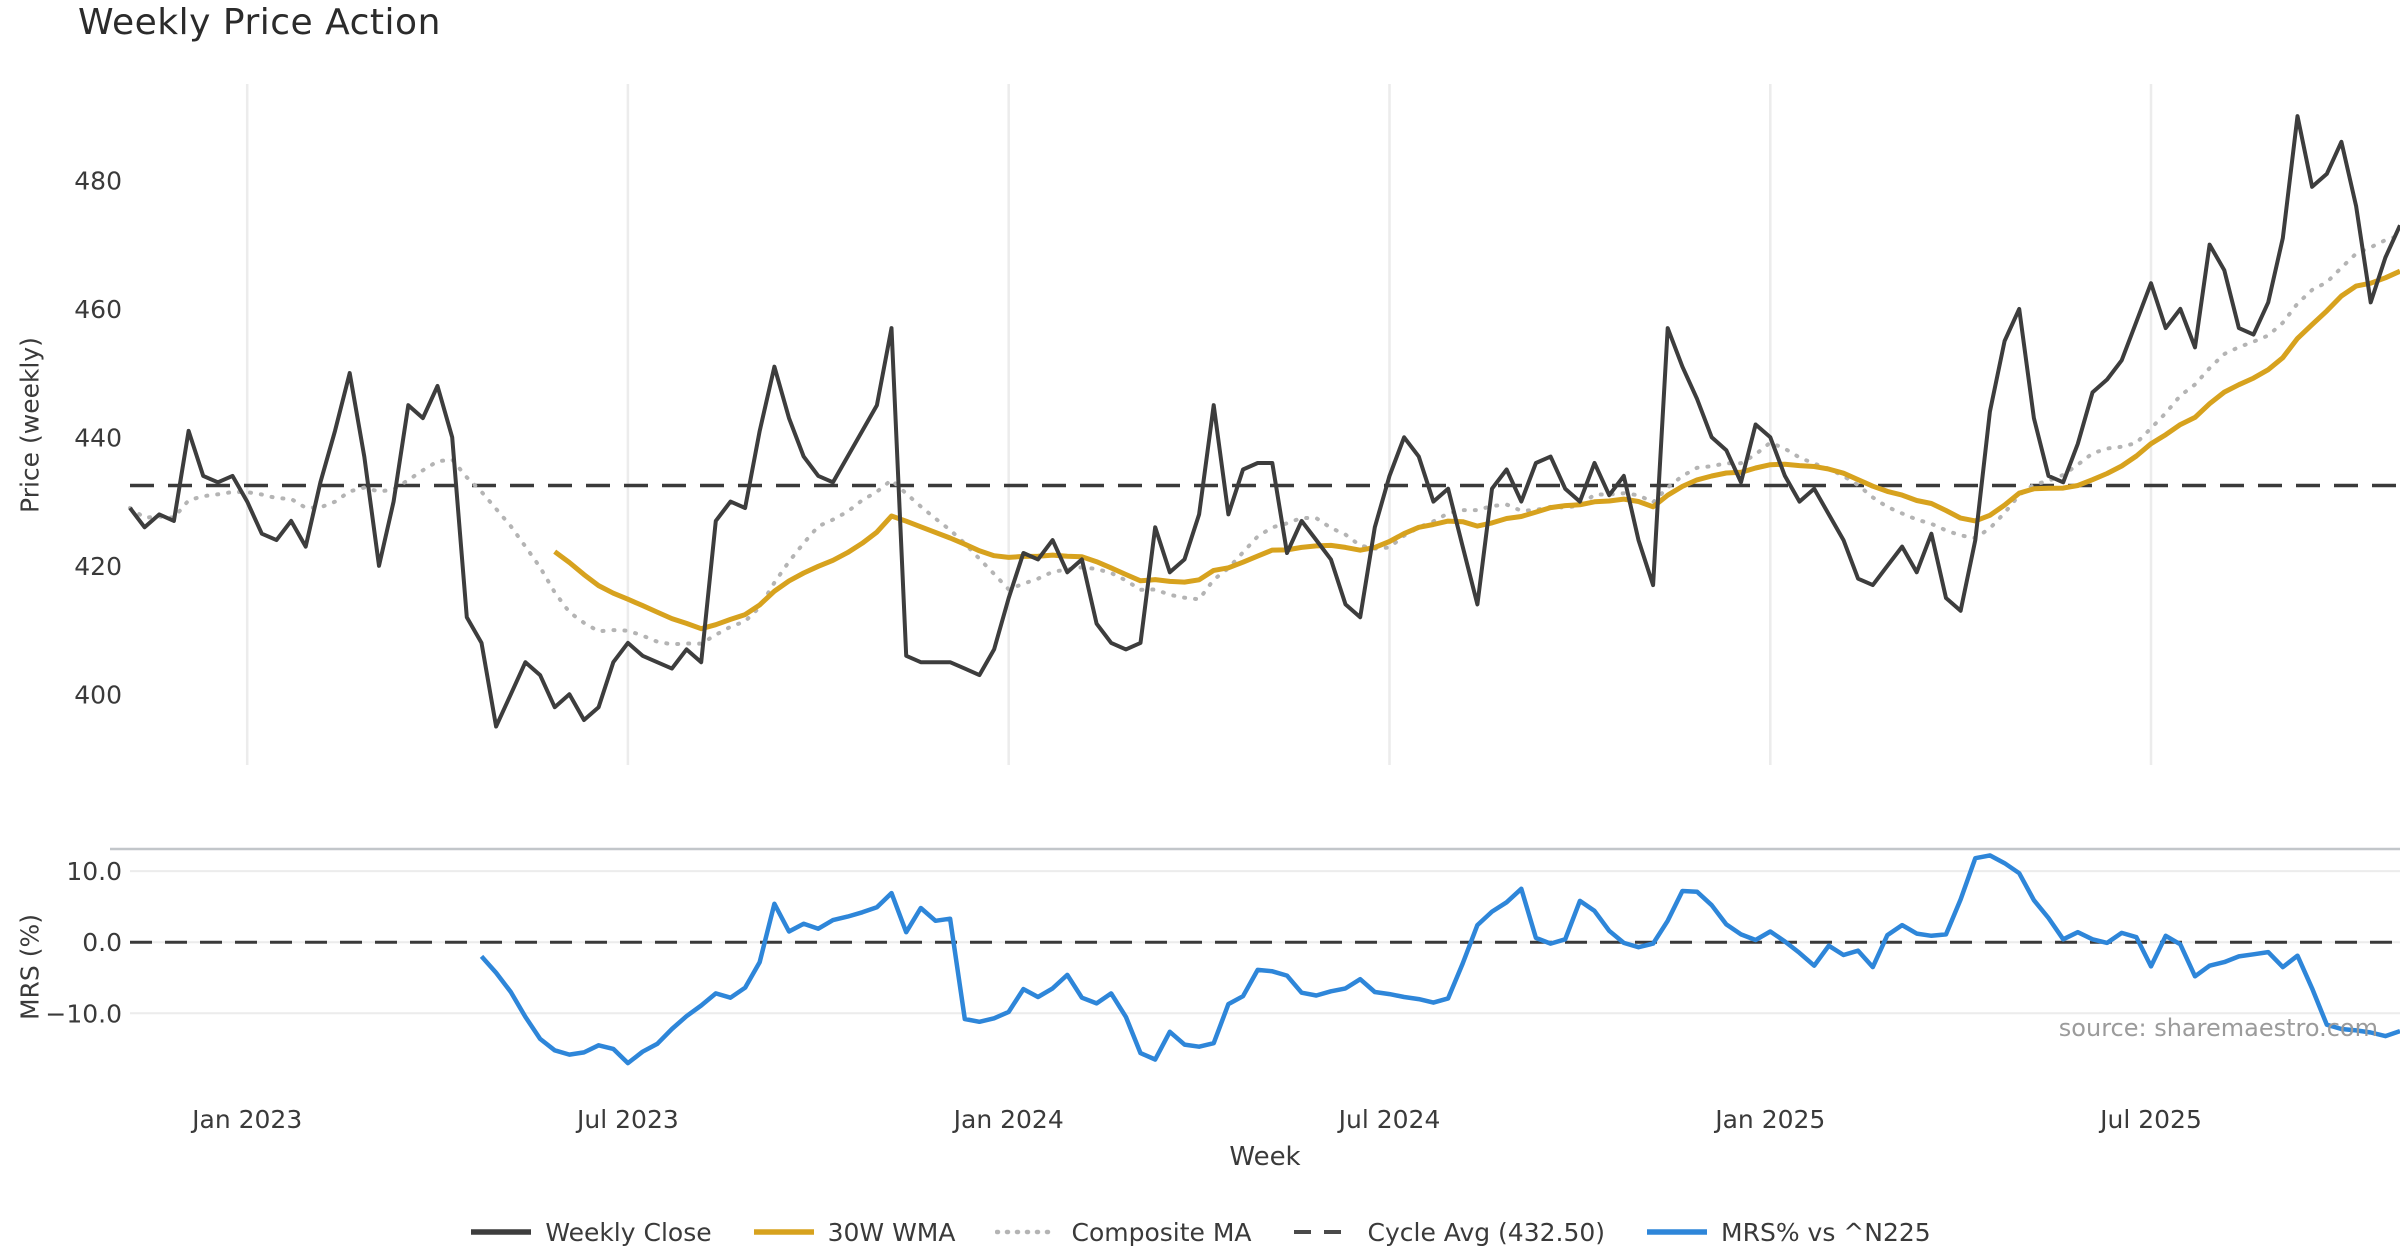  What do you see at coordinates (98, 694) in the screenshot?
I see `price-ytick-label: 400` at bounding box center [98, 694].